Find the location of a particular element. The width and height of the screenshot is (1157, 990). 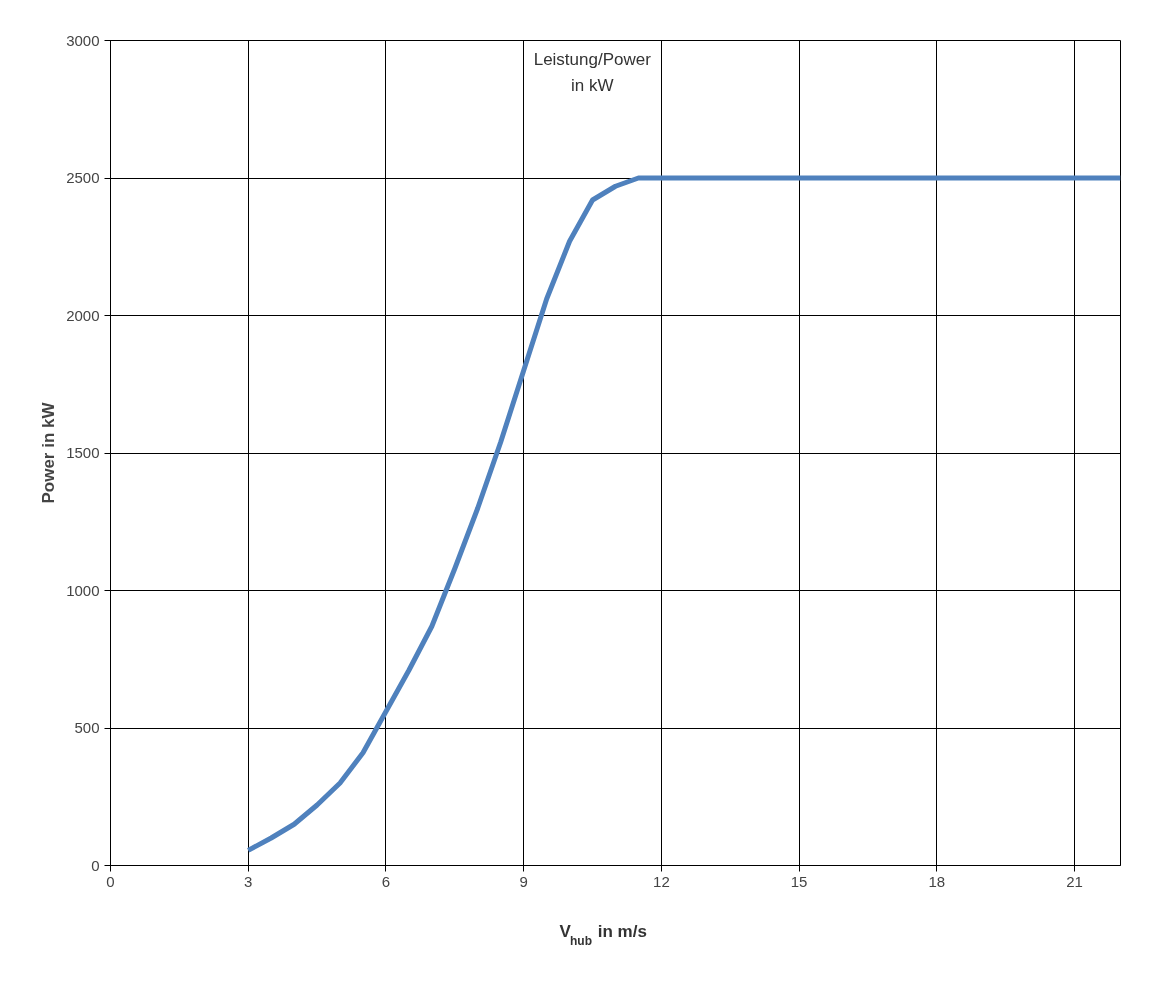

y-tick-label: 3000 is located at coordinates (83, 40).